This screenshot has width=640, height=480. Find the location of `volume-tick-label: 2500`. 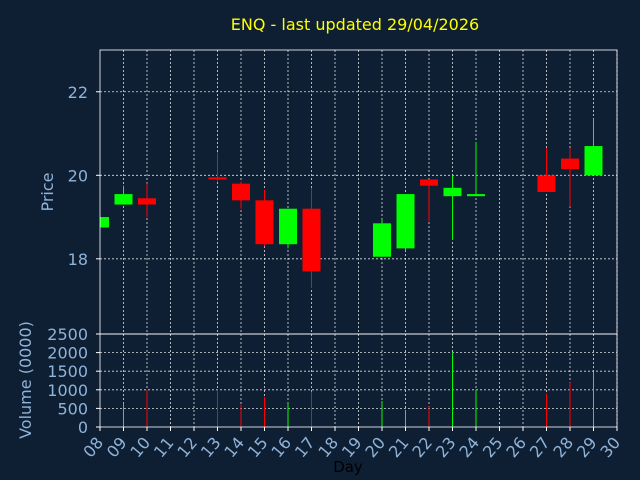

volume-tick-label: 2500 is located at coordinates (67, 334).